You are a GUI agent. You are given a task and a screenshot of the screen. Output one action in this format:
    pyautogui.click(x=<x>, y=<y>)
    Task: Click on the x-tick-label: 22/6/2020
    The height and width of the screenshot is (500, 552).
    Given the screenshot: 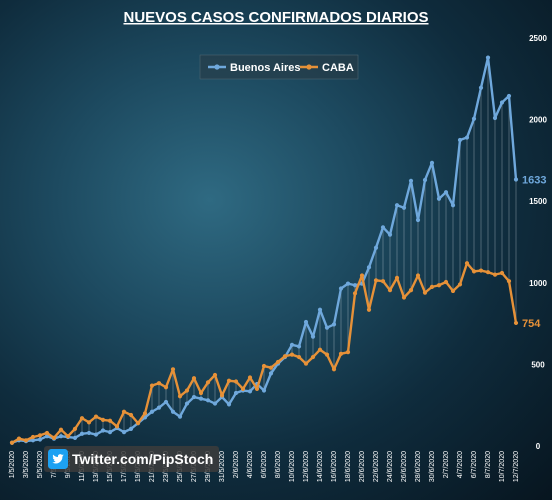 What is the action you would take?
    pyautogui.click(x=376, y=466)
    